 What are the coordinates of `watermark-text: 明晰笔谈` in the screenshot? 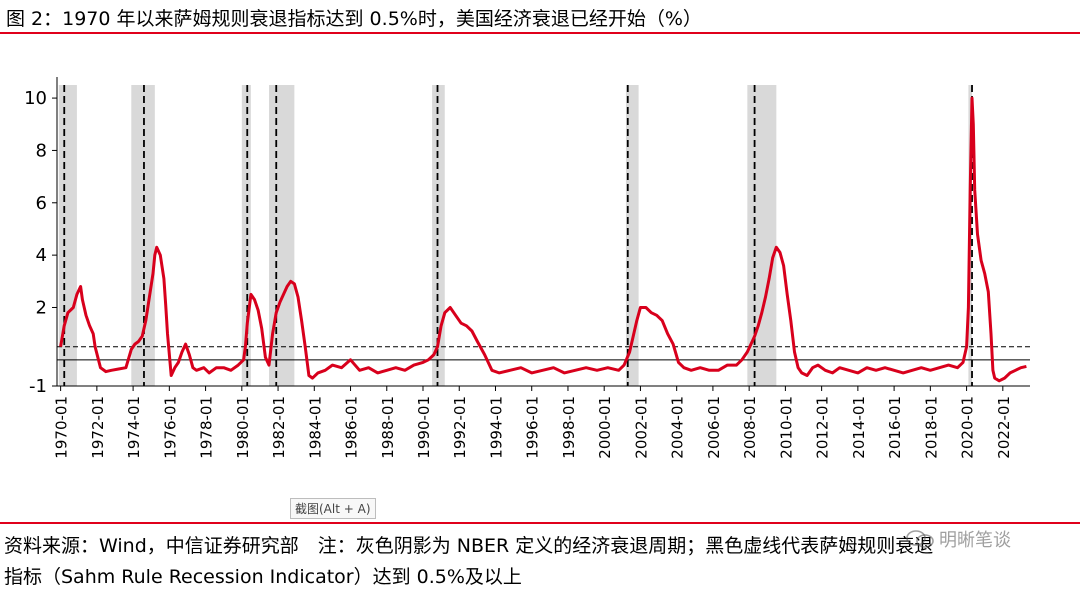 It's located at (975, 540).